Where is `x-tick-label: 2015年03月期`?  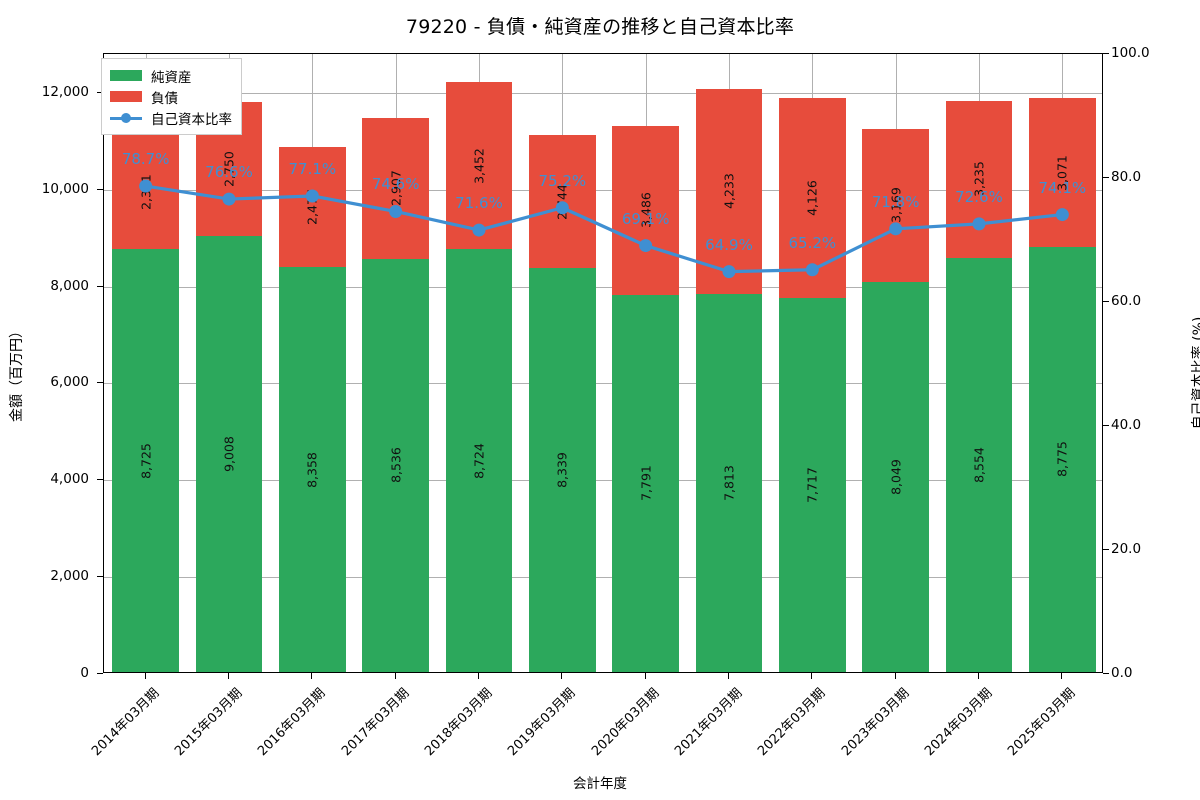 x-tick-label: 2015年03月期 is located at coordinates (209, 722).